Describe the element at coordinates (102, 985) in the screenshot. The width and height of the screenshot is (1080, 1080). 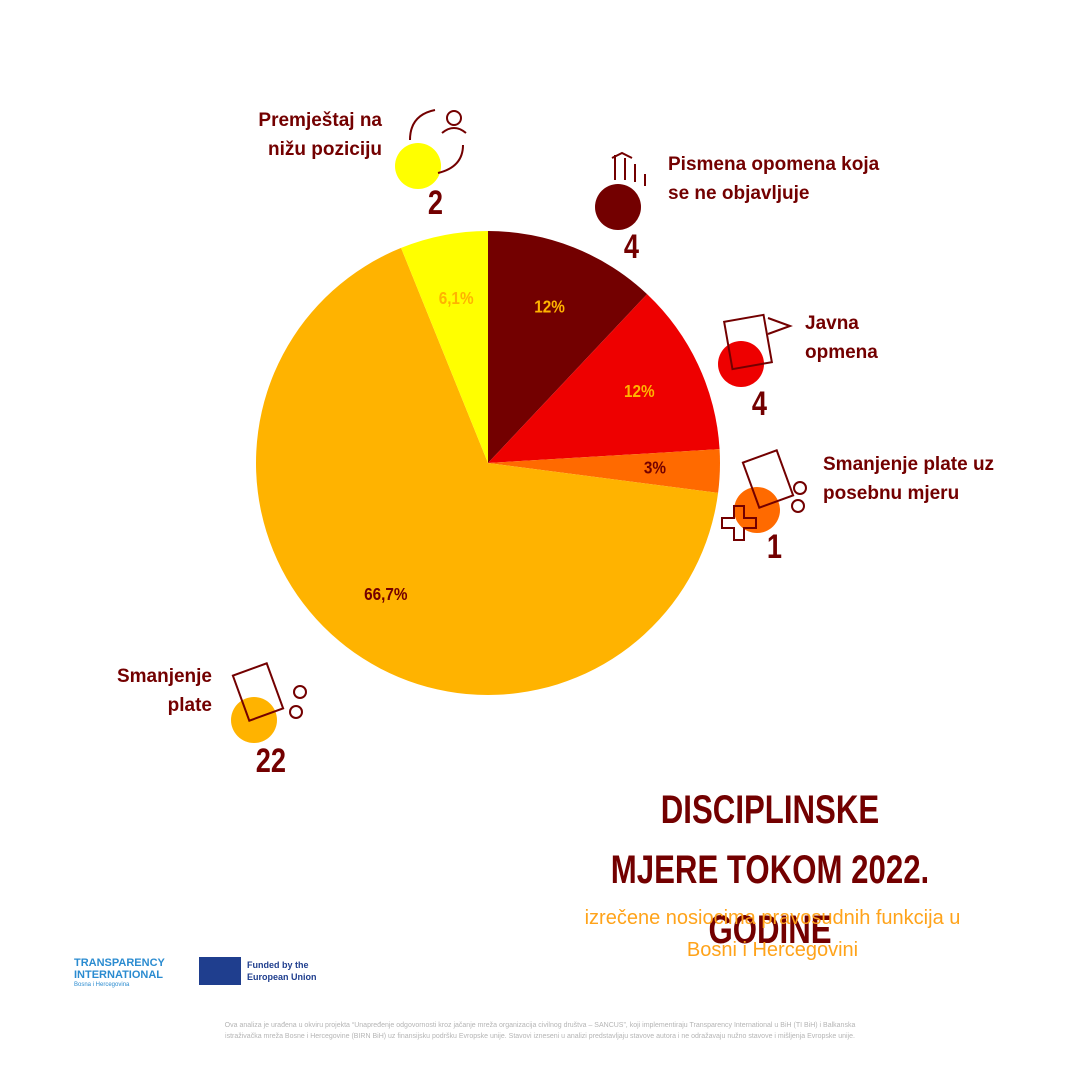
I see `logo-ti-sub: Bosna i Hercegovina` at that location.